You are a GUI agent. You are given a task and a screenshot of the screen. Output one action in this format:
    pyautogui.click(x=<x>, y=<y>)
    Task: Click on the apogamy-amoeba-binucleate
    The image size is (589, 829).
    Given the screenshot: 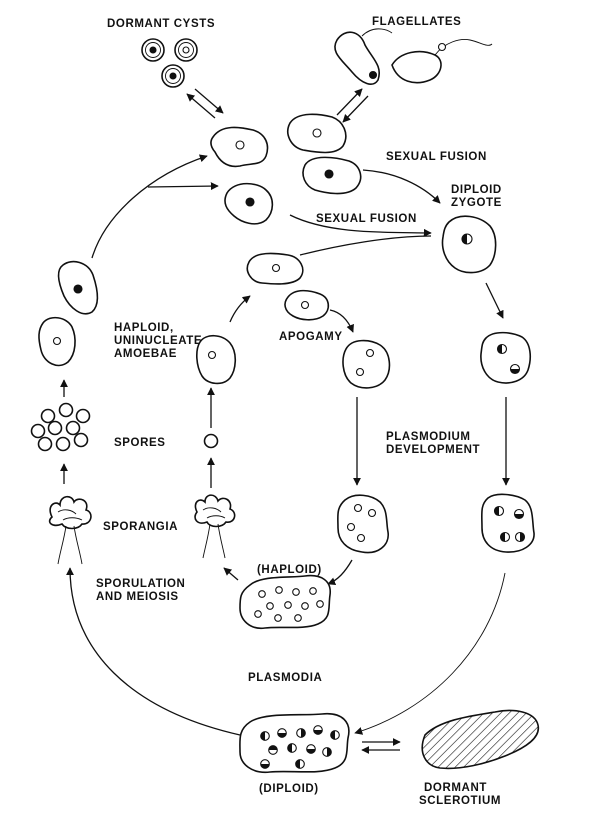 What is the action you would take?
    pyautogui.click(x=366, y=364)
    